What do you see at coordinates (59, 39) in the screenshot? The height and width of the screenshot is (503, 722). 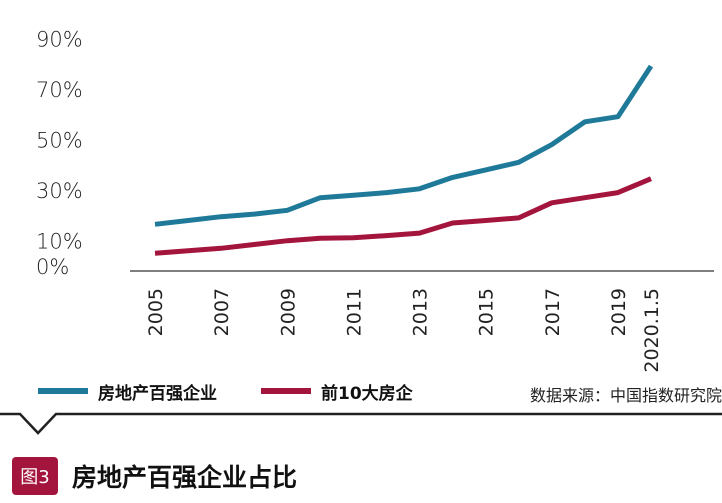 I see `y-tick-label: 90%` at bounding box center [59, 39].